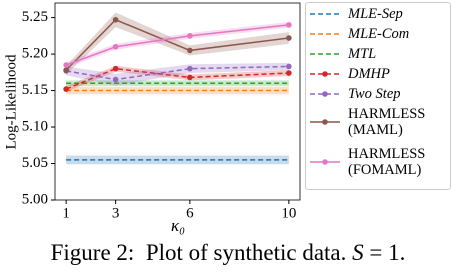  I want to click on x-tick-label: 10, so click(288, 213).